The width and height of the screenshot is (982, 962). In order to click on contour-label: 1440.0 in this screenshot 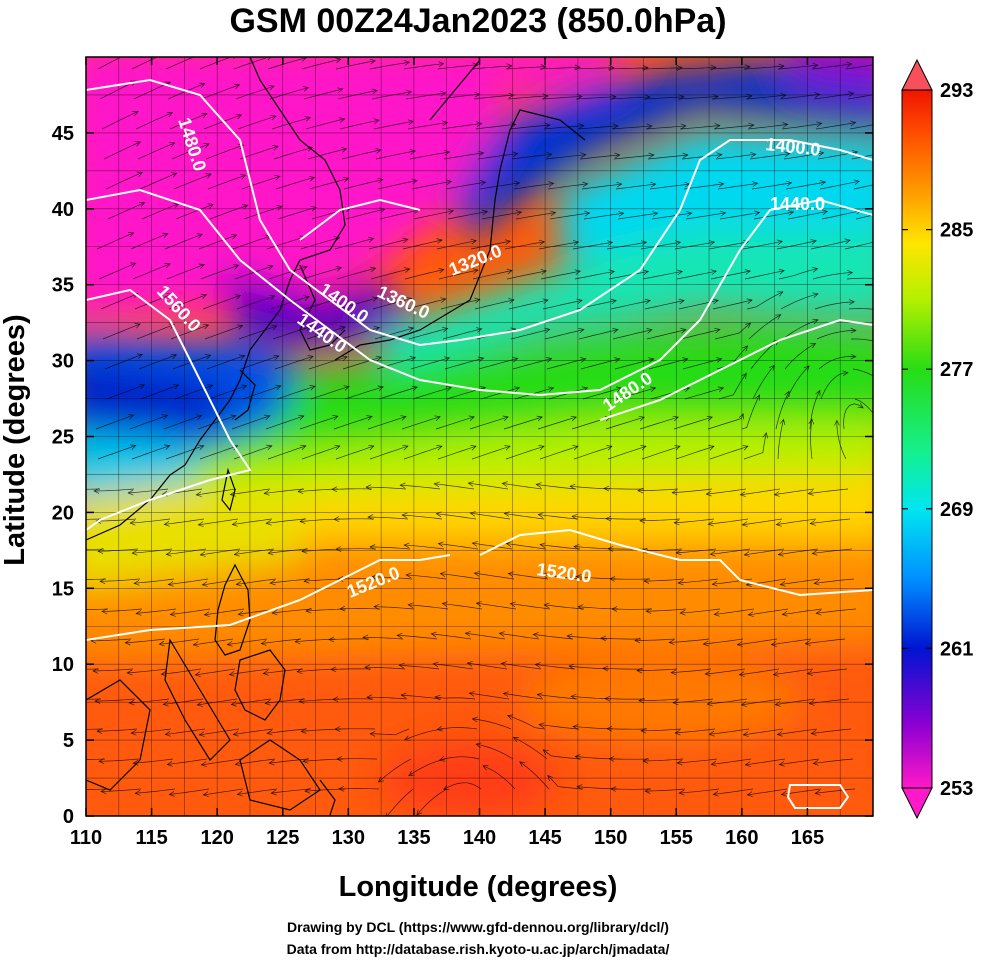, I will do `click(797, 204)`.